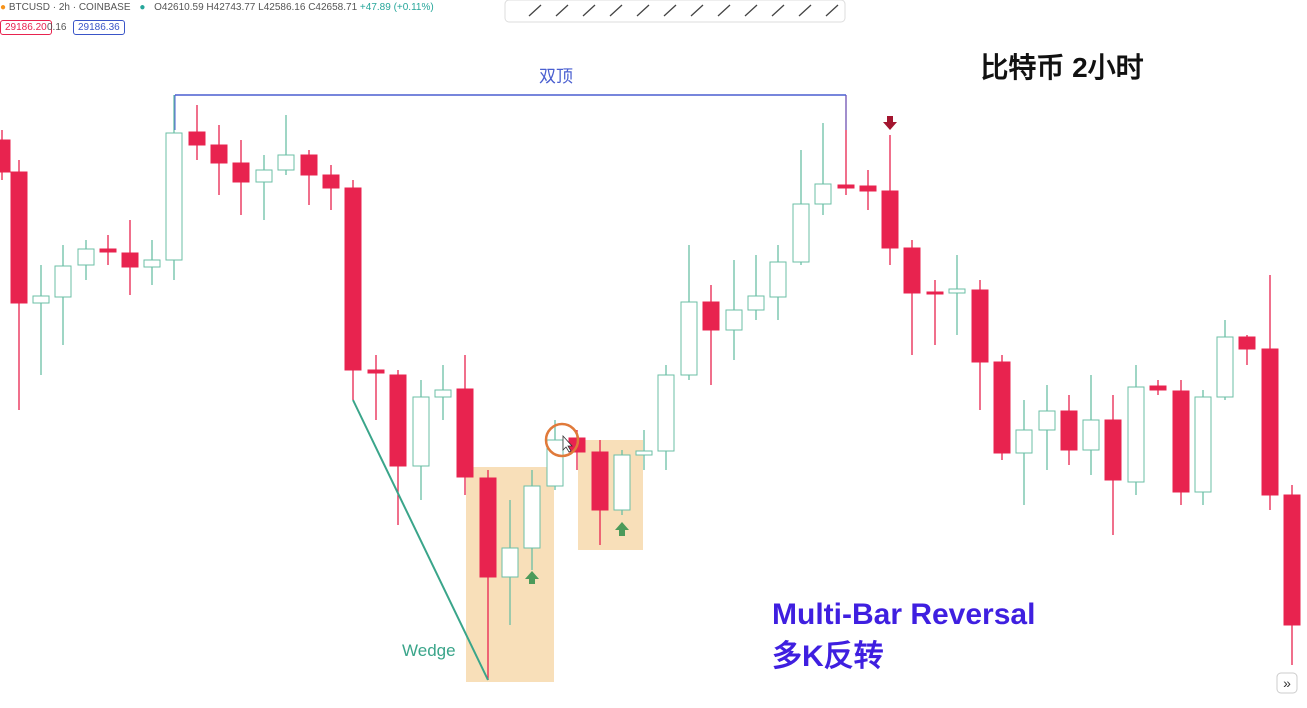  I want to click on drawing-toolbar, so click(675, 11).